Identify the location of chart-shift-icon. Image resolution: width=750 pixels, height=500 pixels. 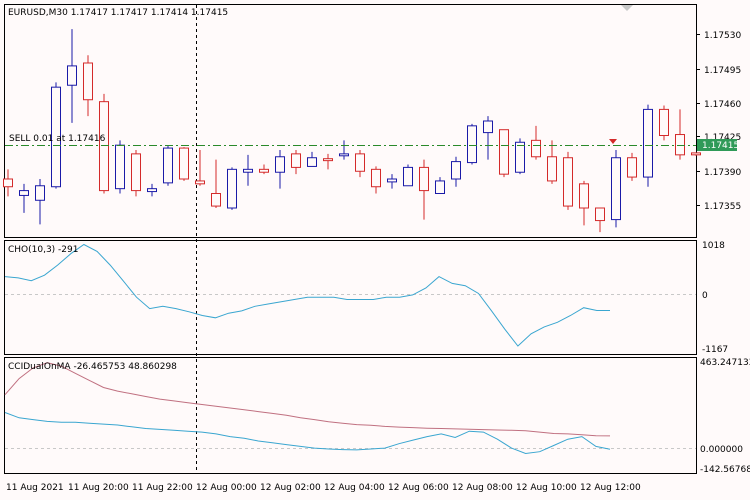
(627, 8).